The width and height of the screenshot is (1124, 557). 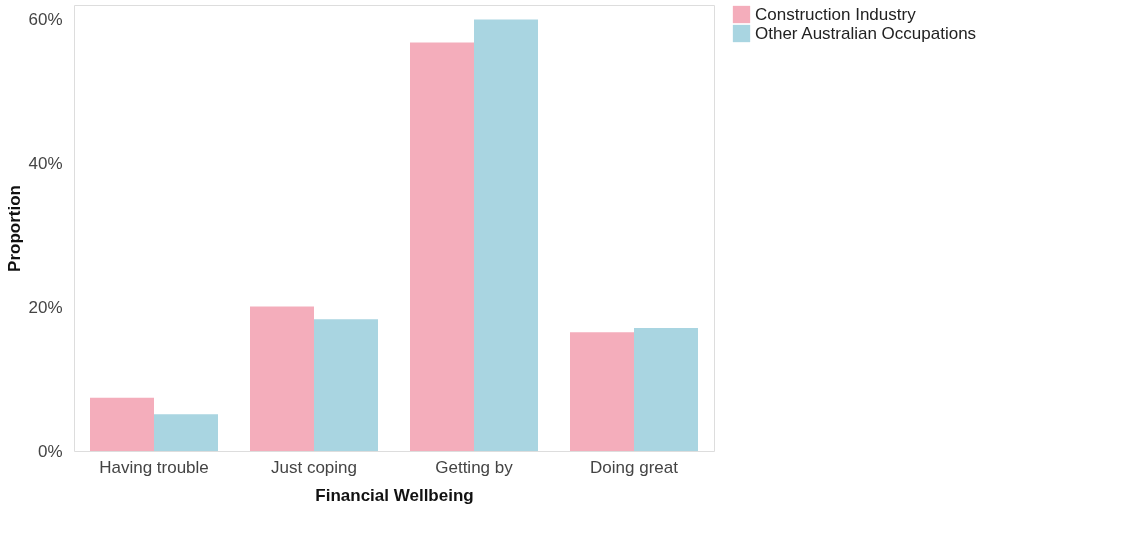 What do you see at coordinates (154, 467) in the screenshot?
I see `x-tick-label: Having trouble` at bounding box center [154, 467].